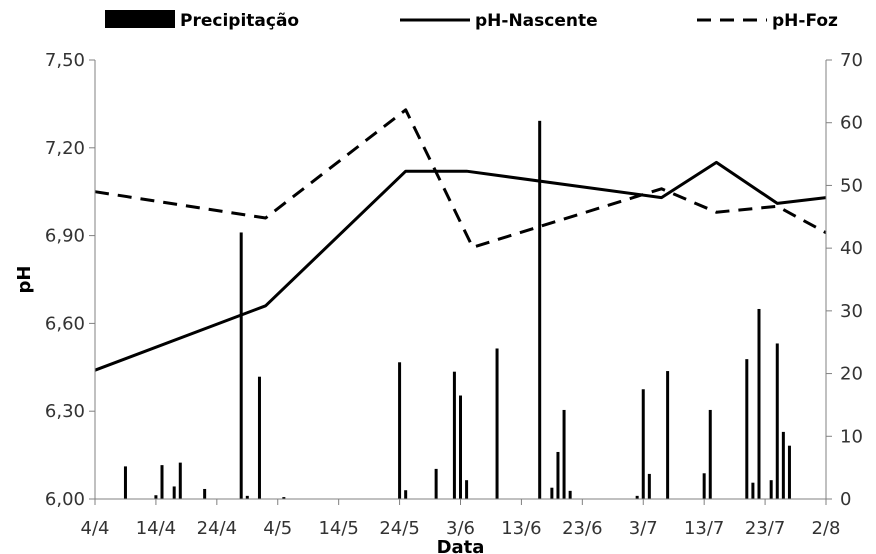 This screenshot has width=876, height=554. Describe the element at coordinates (851, 436) in the screenshot. I see `y-tick-label-right: 10` at that location.